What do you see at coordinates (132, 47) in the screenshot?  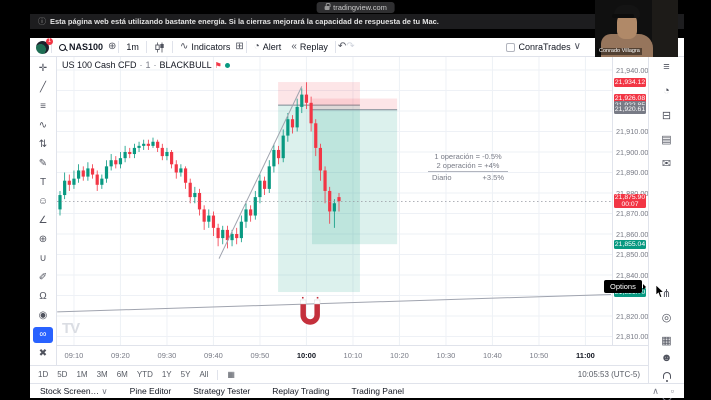 I see `interval-button: 1m` at bounding box center [132, 47].